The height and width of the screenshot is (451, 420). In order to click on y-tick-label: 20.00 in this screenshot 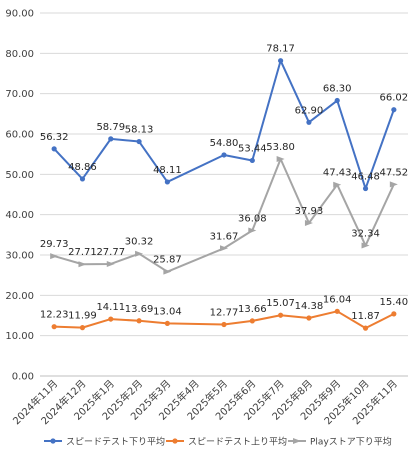, I will do `click(19, 296)`.